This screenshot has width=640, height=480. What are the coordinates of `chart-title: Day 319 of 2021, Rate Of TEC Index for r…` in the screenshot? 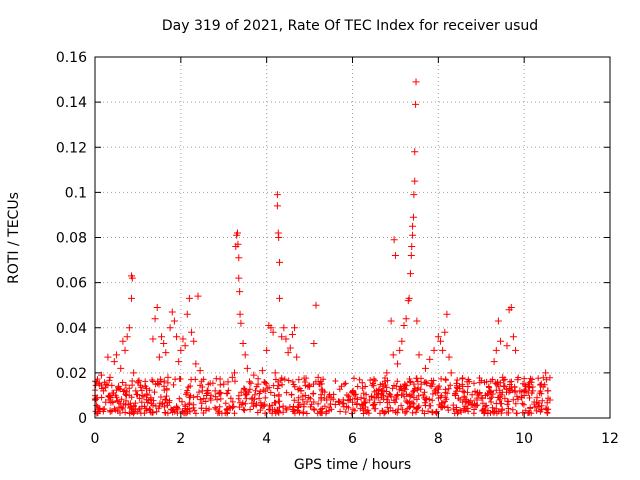 It's located at (350, 26).